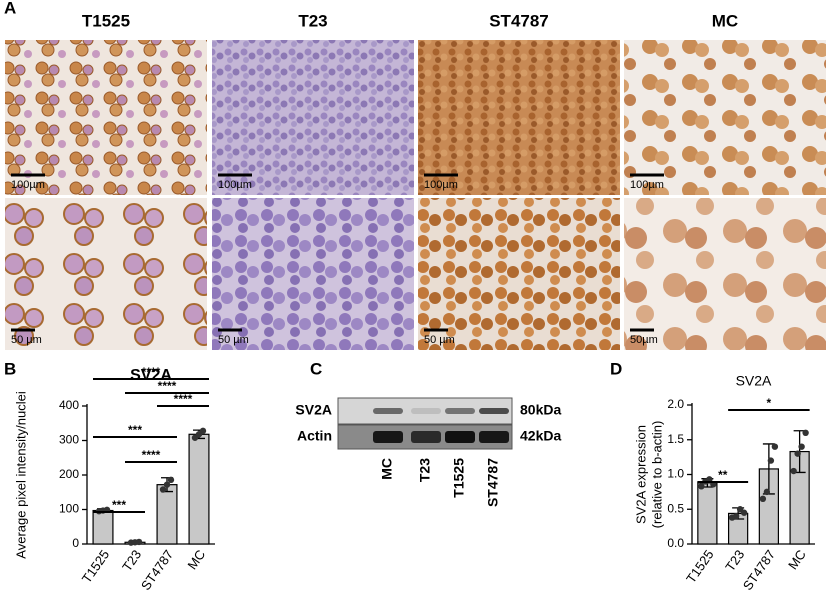 The height and width of the screenshot is (600, 829). I want to click on panel-label: A, so click(10, 8).